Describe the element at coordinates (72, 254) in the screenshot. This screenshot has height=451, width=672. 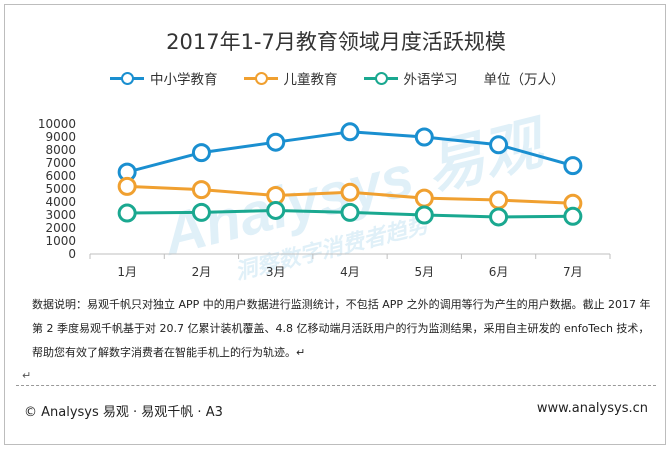
I see `y-tick-label: 0` at that location.